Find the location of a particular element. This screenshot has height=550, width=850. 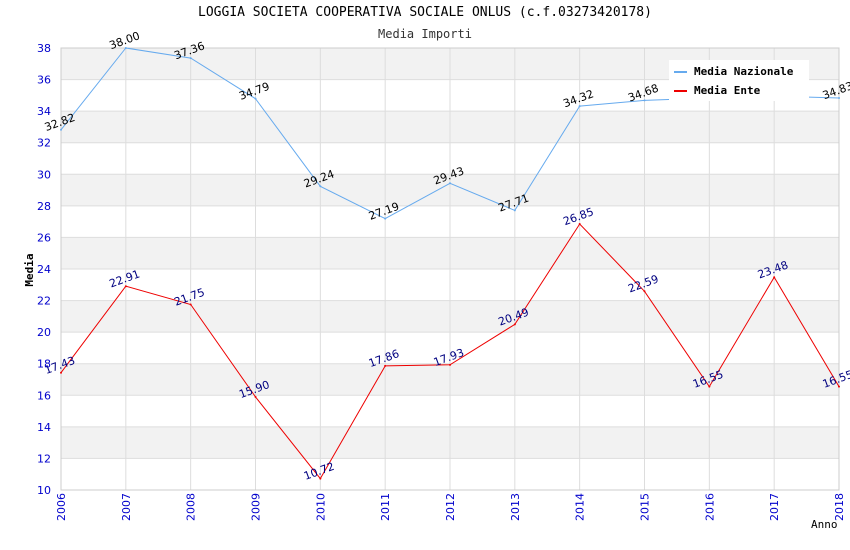

data-label-media-ente: 10.72 is located at coordinates (319, 471).